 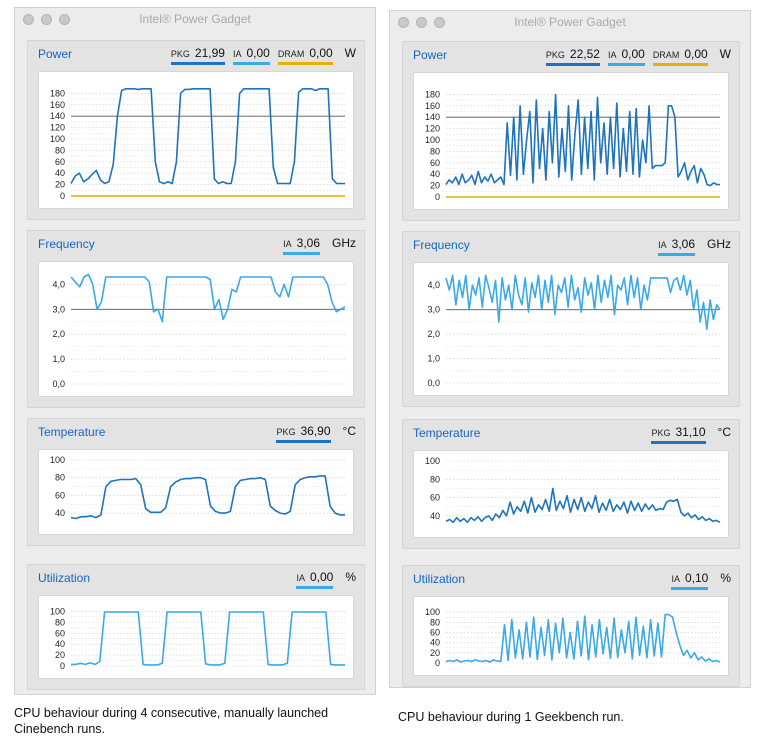 I want to click on panel-title: Temperature, so click(x=72, y=432).